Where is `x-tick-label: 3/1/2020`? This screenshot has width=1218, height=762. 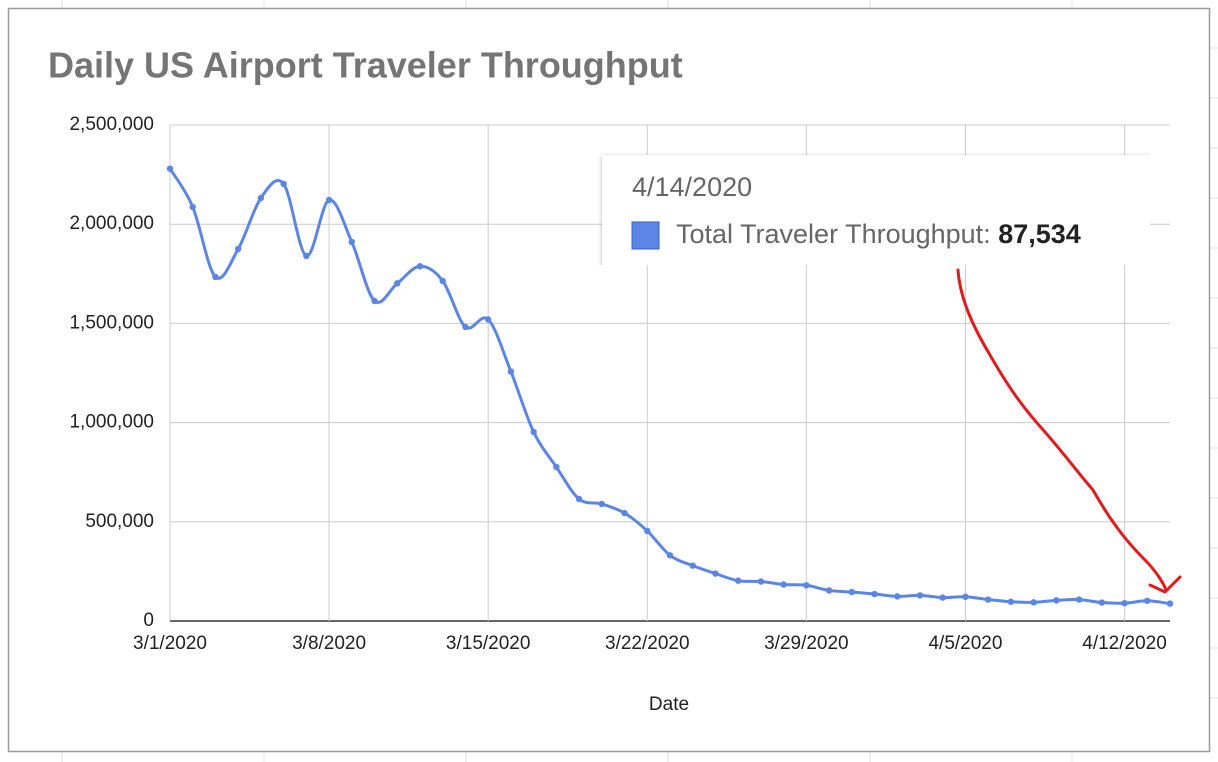
x-tick-label: 3/1/2020 is located at coordinates (170, 643).